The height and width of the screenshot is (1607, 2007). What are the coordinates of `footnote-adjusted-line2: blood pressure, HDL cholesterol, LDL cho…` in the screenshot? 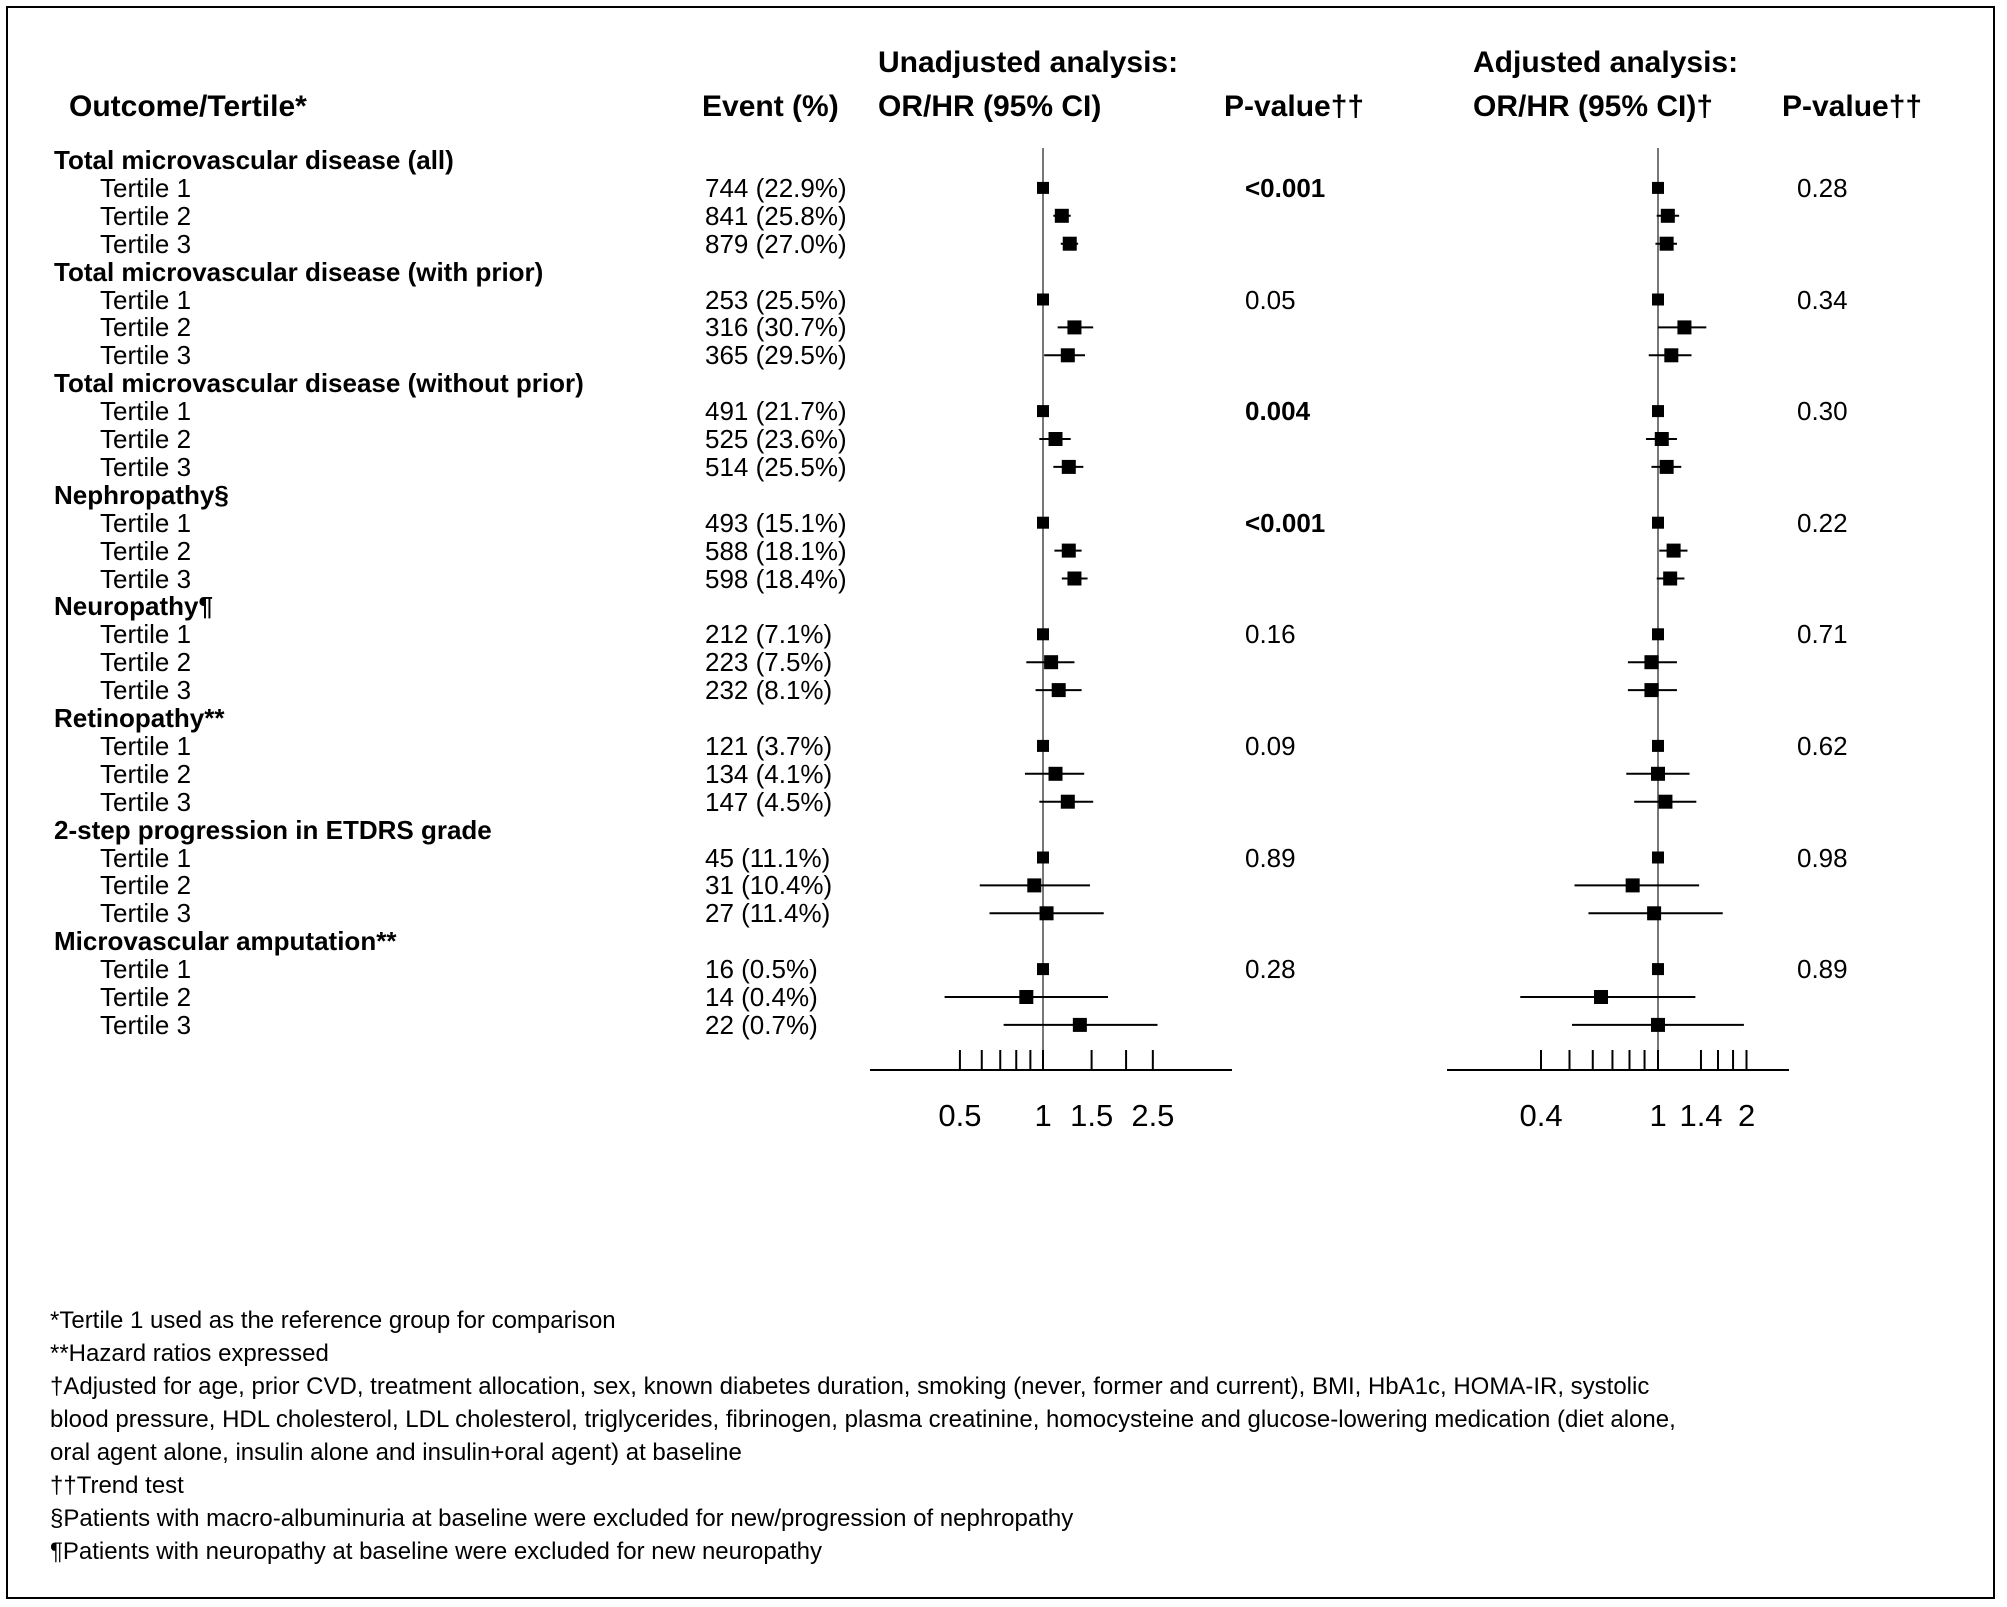 It's located at (863, 1419).